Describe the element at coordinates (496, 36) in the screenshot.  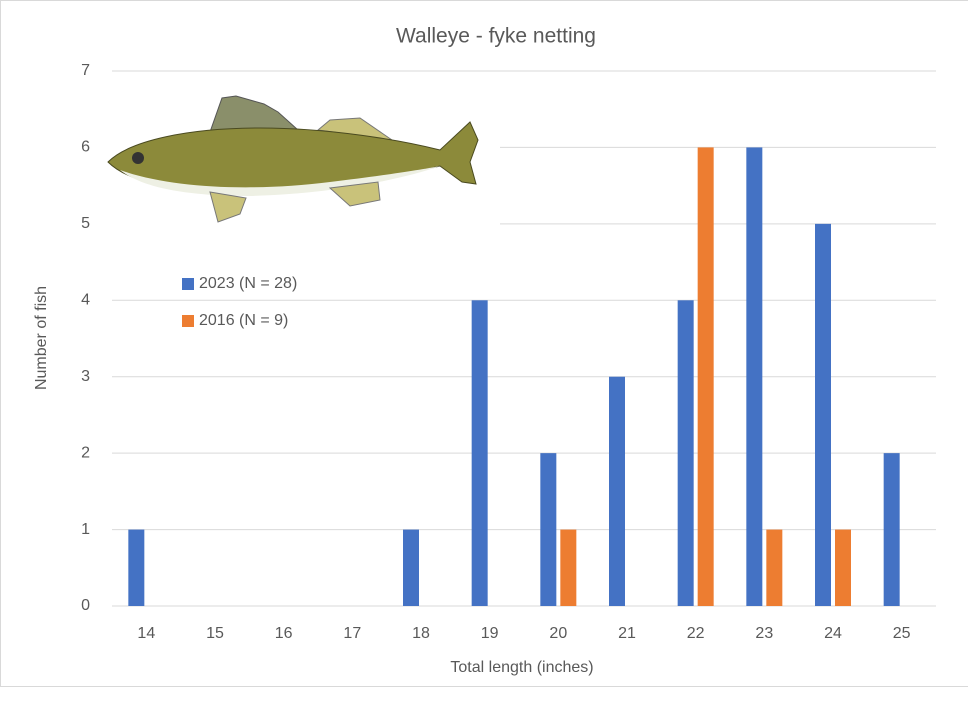
I see `chart-title: Walleye - fyke netting` at that location.